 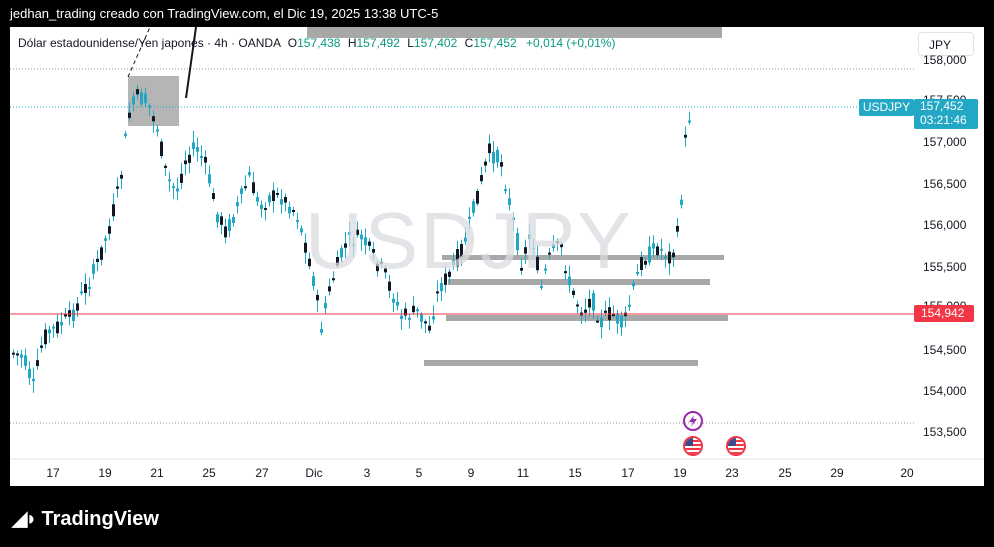 What do you see at coordinates (292, 43) in the screenshot?
I see `open-label: O` at bounding box center [292, 43].